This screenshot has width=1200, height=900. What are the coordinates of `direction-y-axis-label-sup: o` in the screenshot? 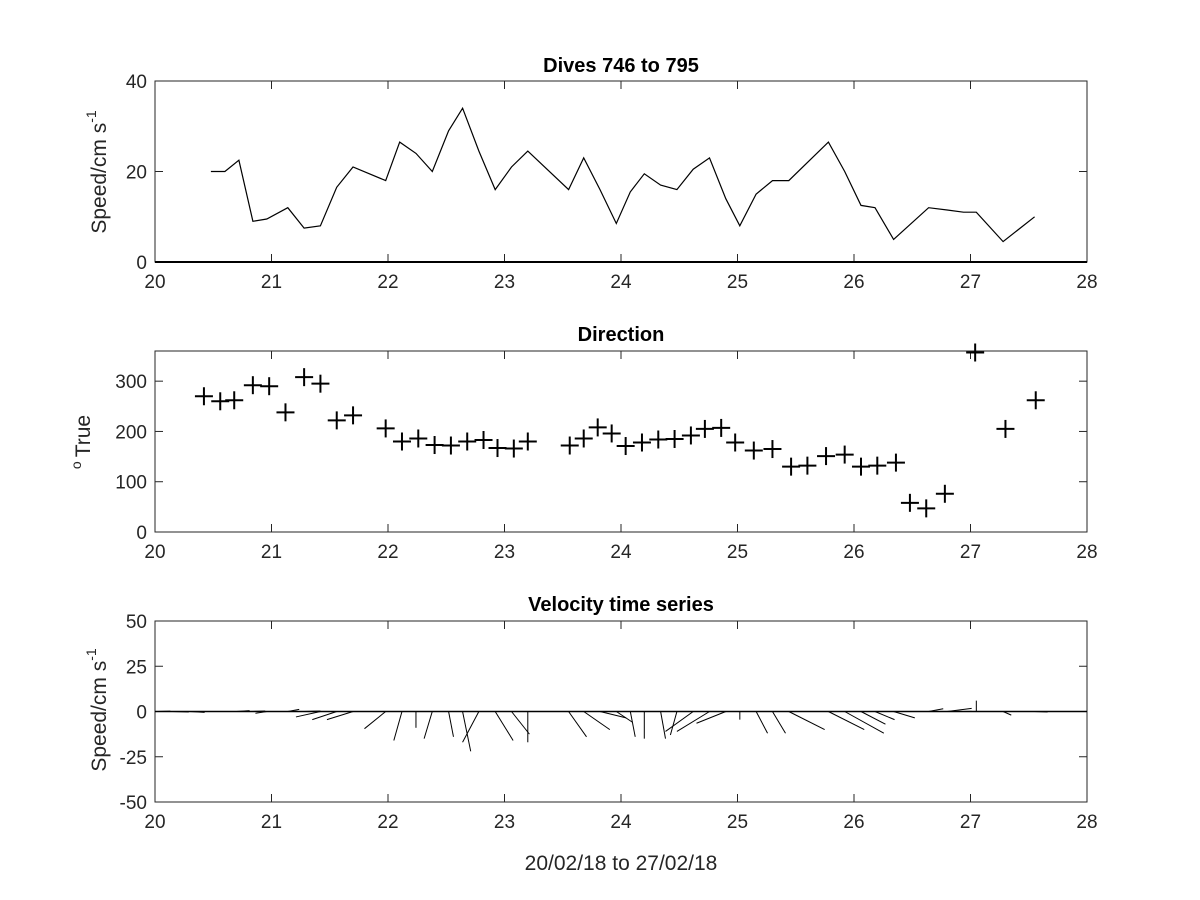 It's located at (76, 465).